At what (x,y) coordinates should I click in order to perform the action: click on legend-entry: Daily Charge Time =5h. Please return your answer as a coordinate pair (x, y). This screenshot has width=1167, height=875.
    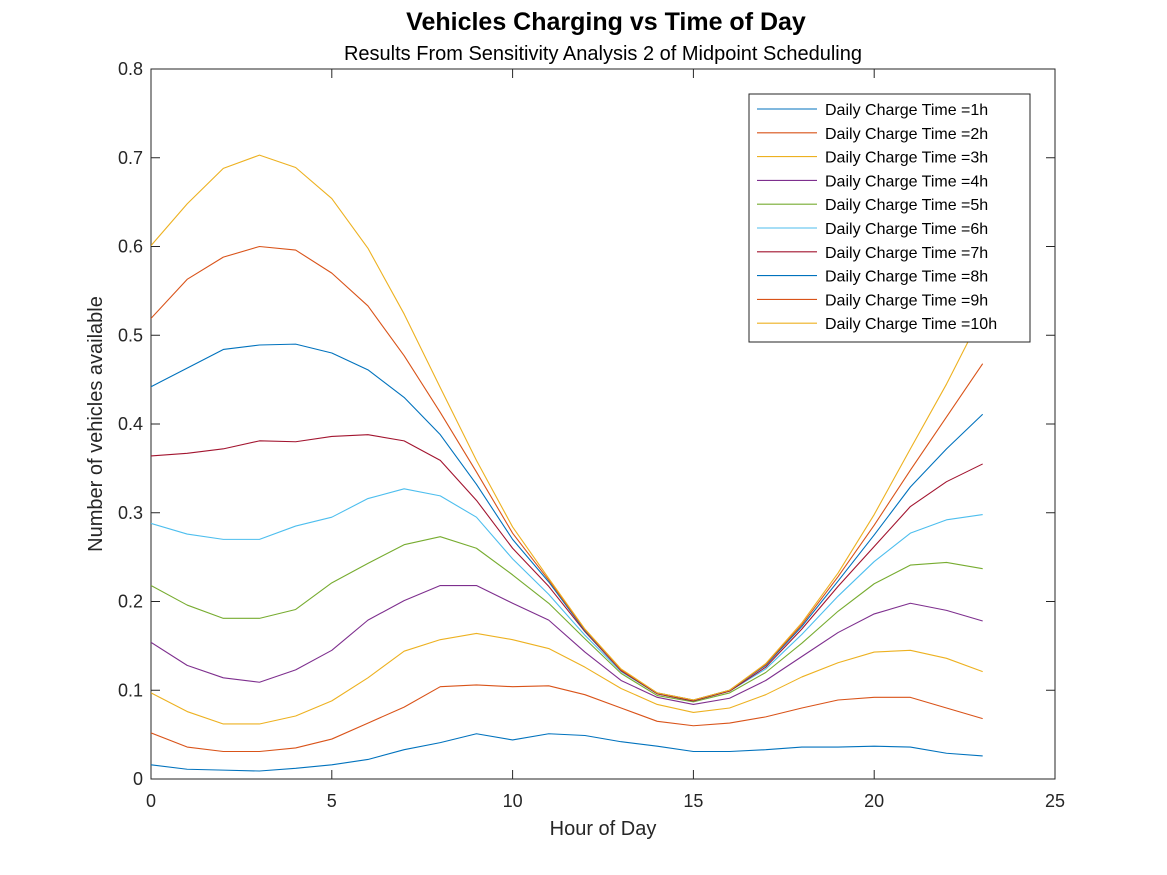
    Looking at the image, I should click on (872, 205).